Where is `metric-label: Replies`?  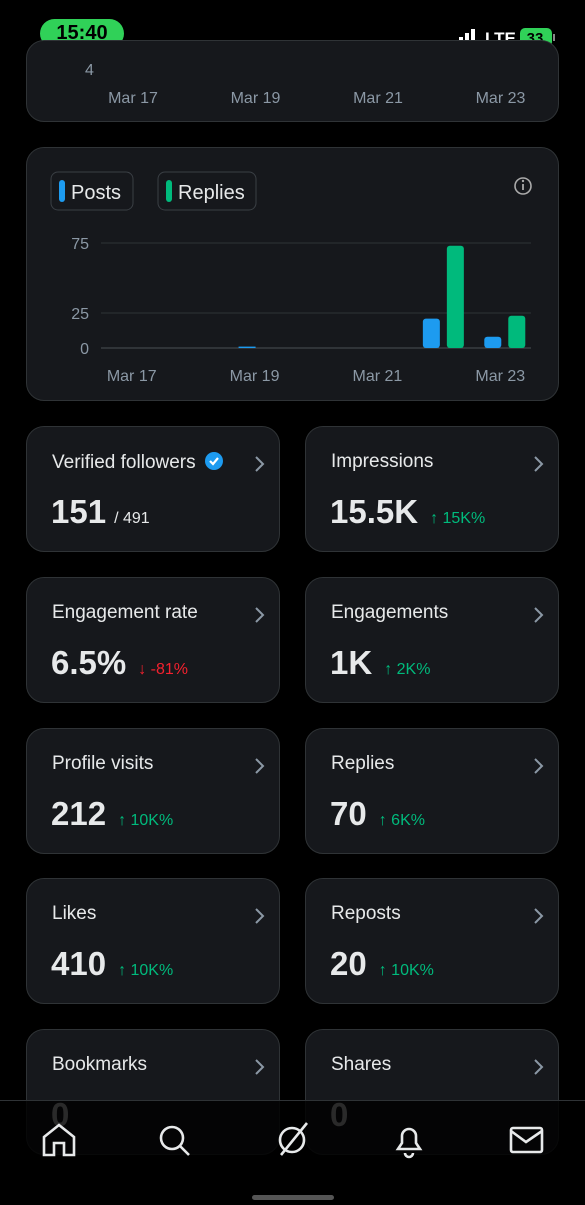
metric-label: Replies is located at coordinates (362, 764).